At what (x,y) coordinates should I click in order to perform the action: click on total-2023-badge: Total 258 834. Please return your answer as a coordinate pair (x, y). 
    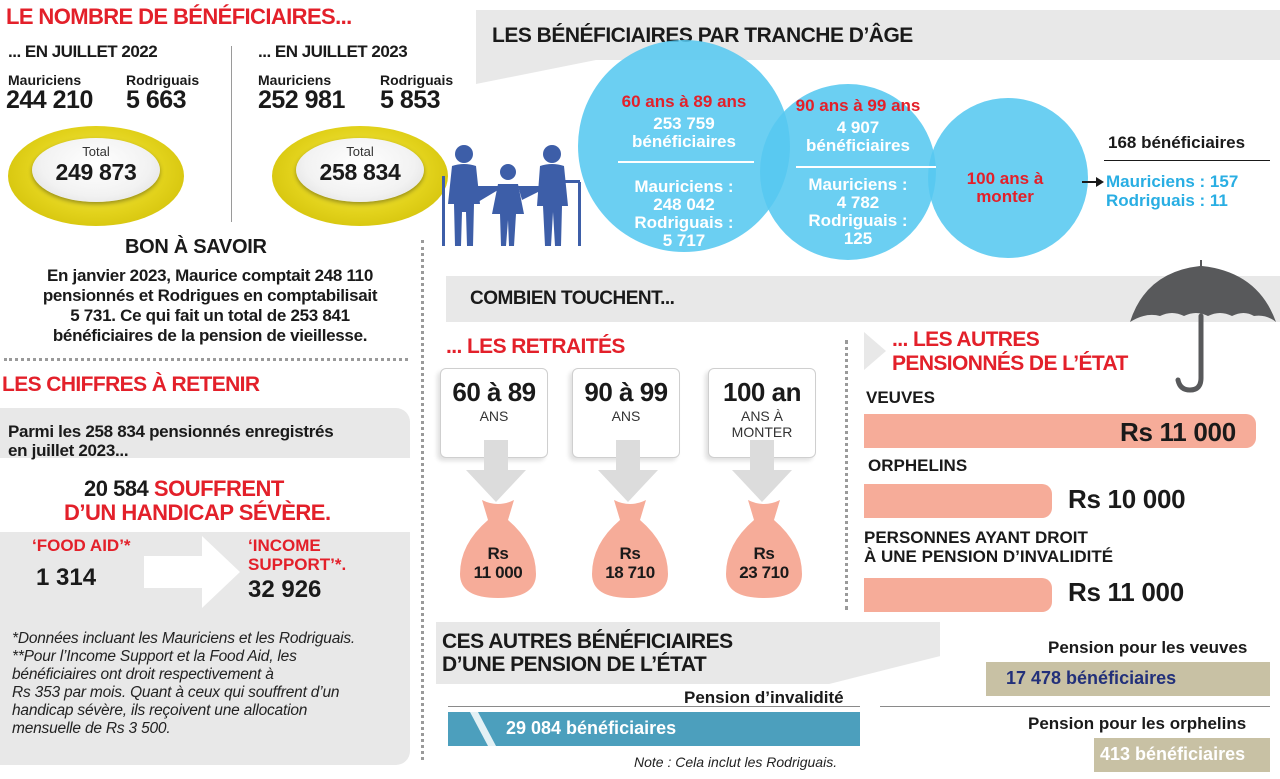
    Looking at the image, I should click on (360, 170).